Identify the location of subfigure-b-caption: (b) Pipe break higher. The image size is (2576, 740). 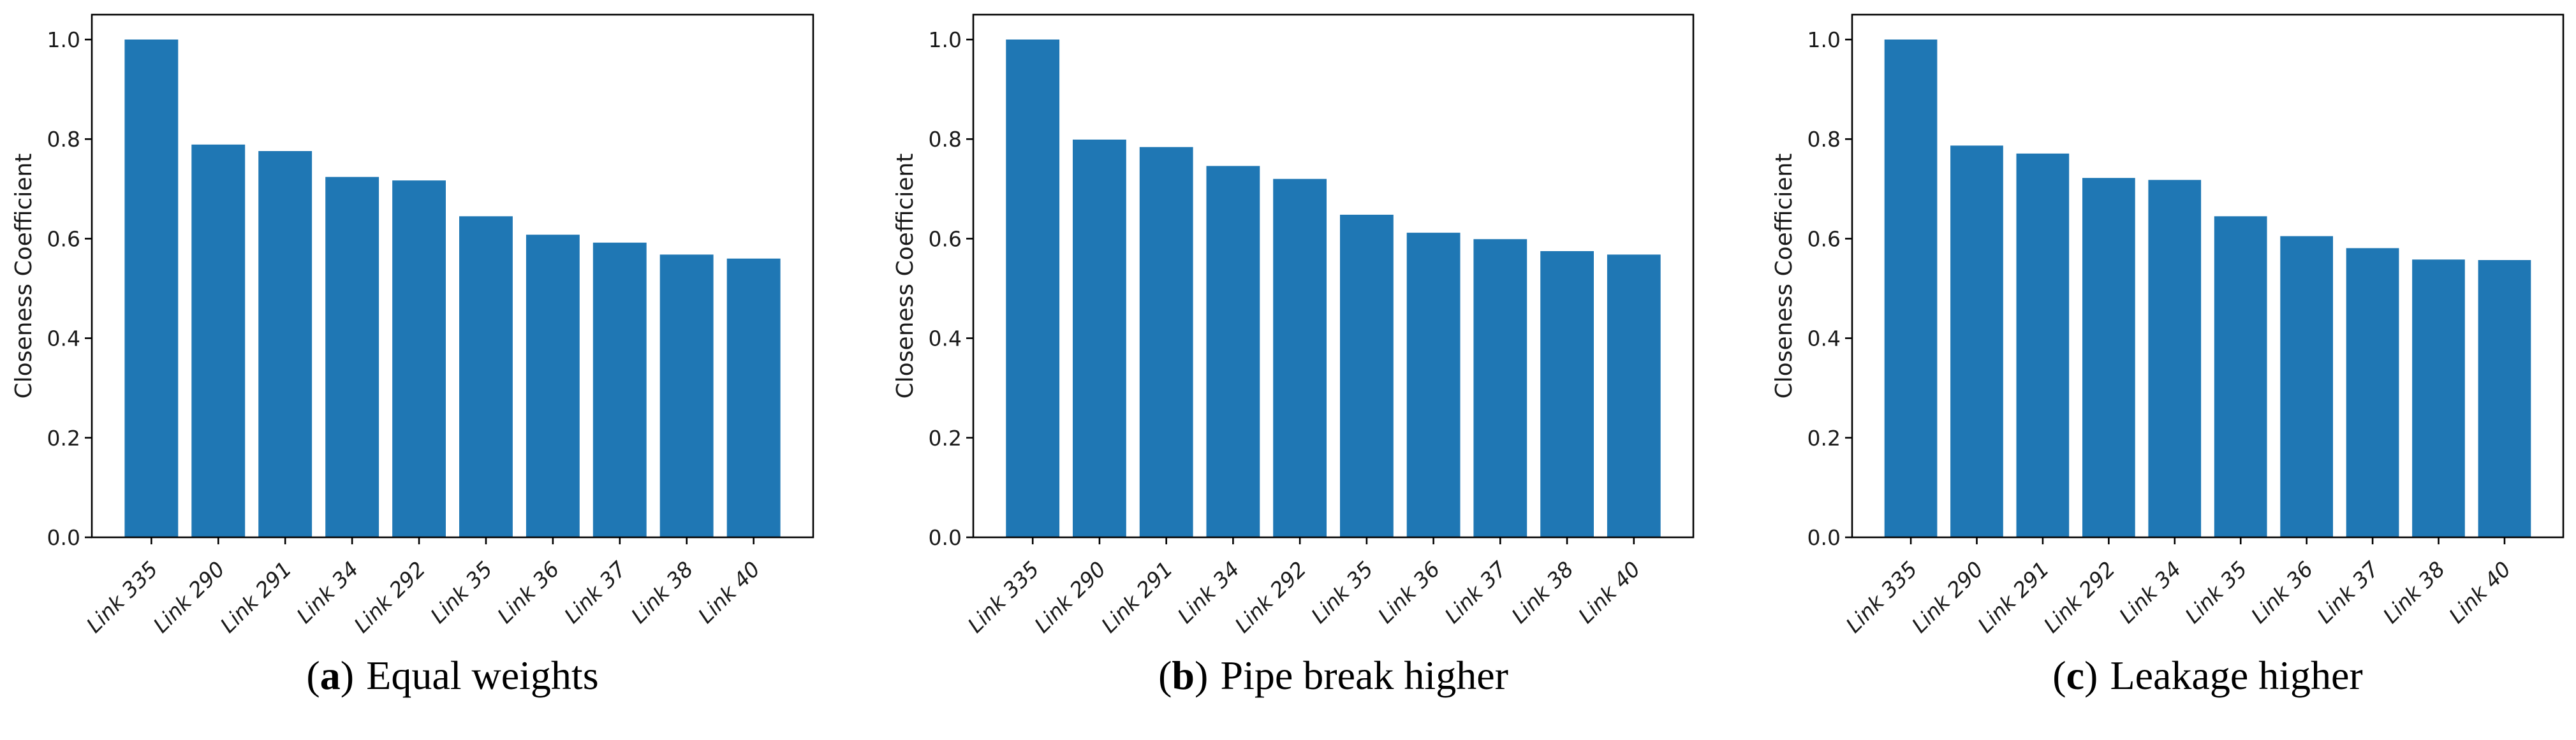
(1333, 676).